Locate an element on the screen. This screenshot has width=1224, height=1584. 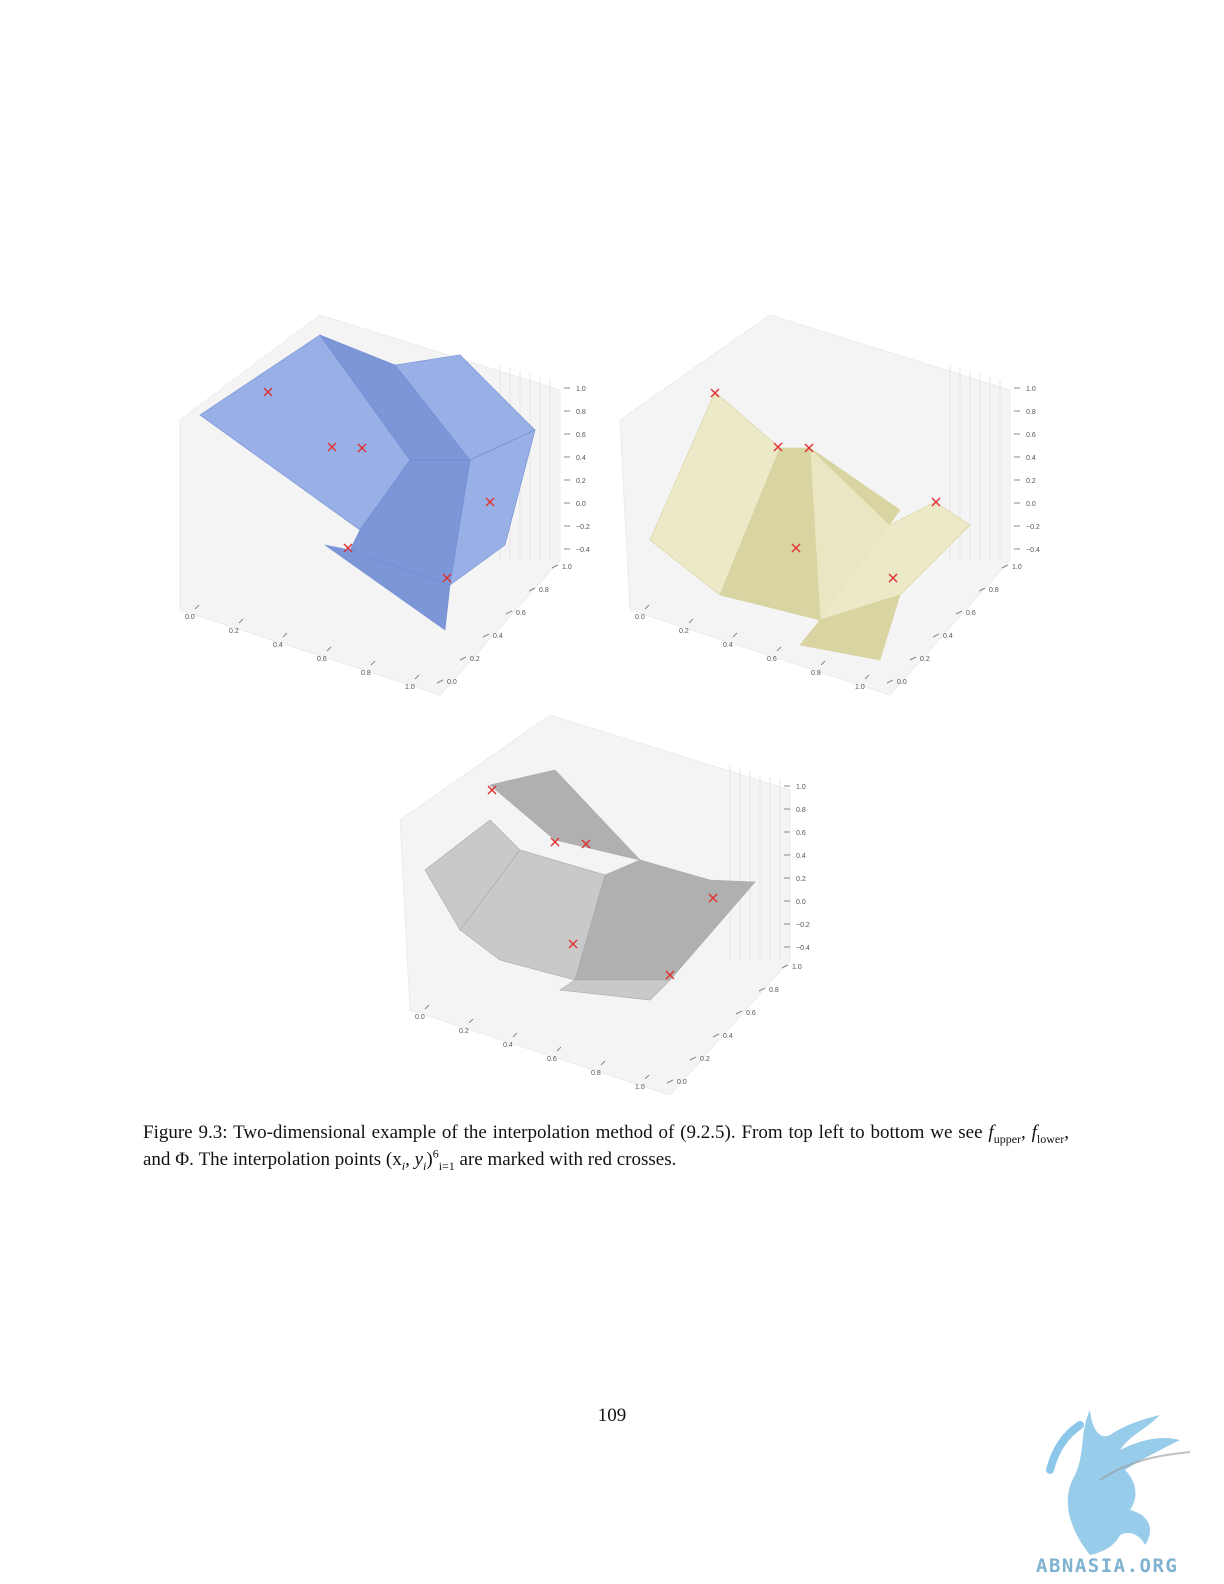
phi-z-tick-label: 0.2 is located at coordinates (801, 879).